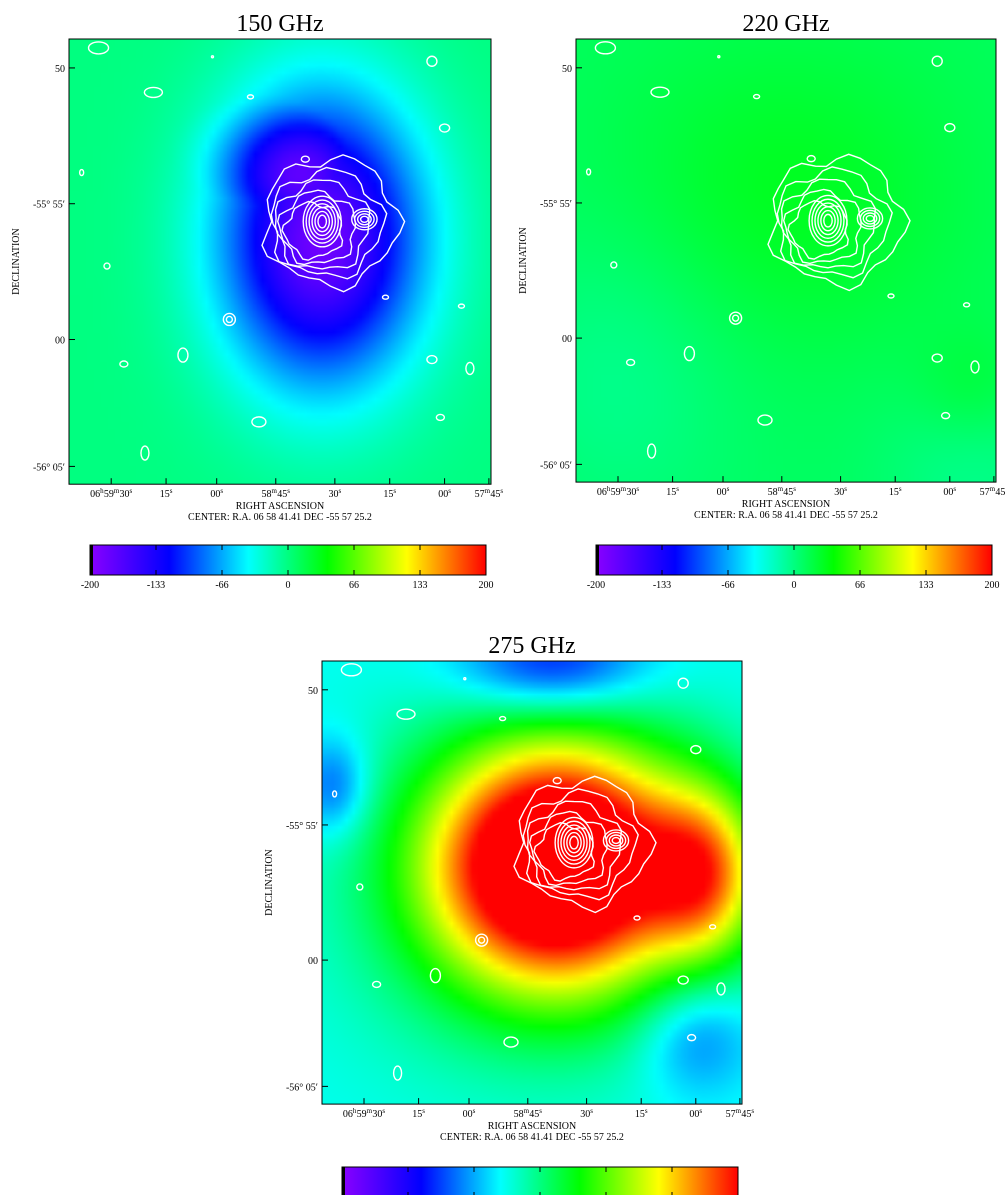  Describe the element at coordinates (279, 24) in the screenshot. I see `panel-title: 150 GHz` at that location.